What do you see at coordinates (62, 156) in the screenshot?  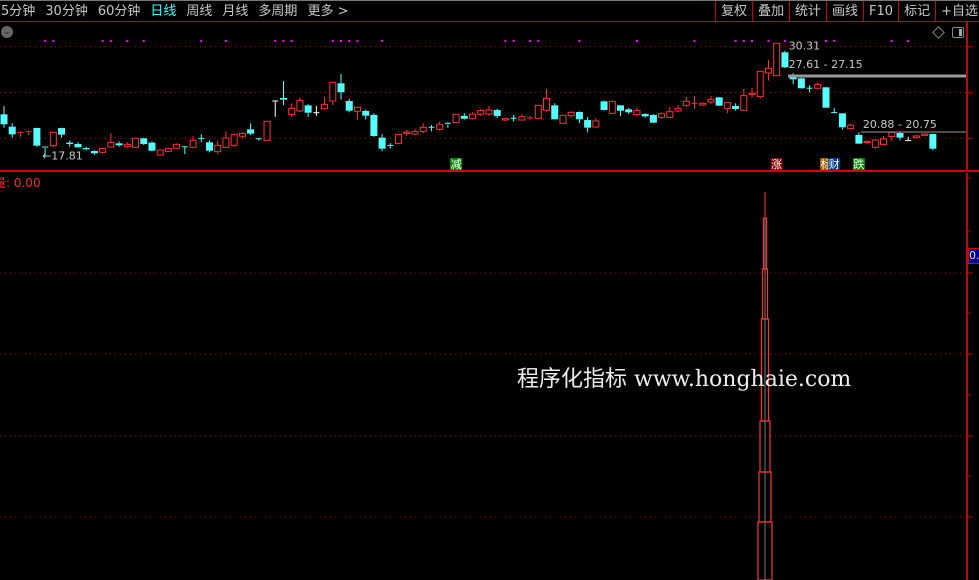 I see `low-price-label: ←17.81` at bounding box center [62, 156].